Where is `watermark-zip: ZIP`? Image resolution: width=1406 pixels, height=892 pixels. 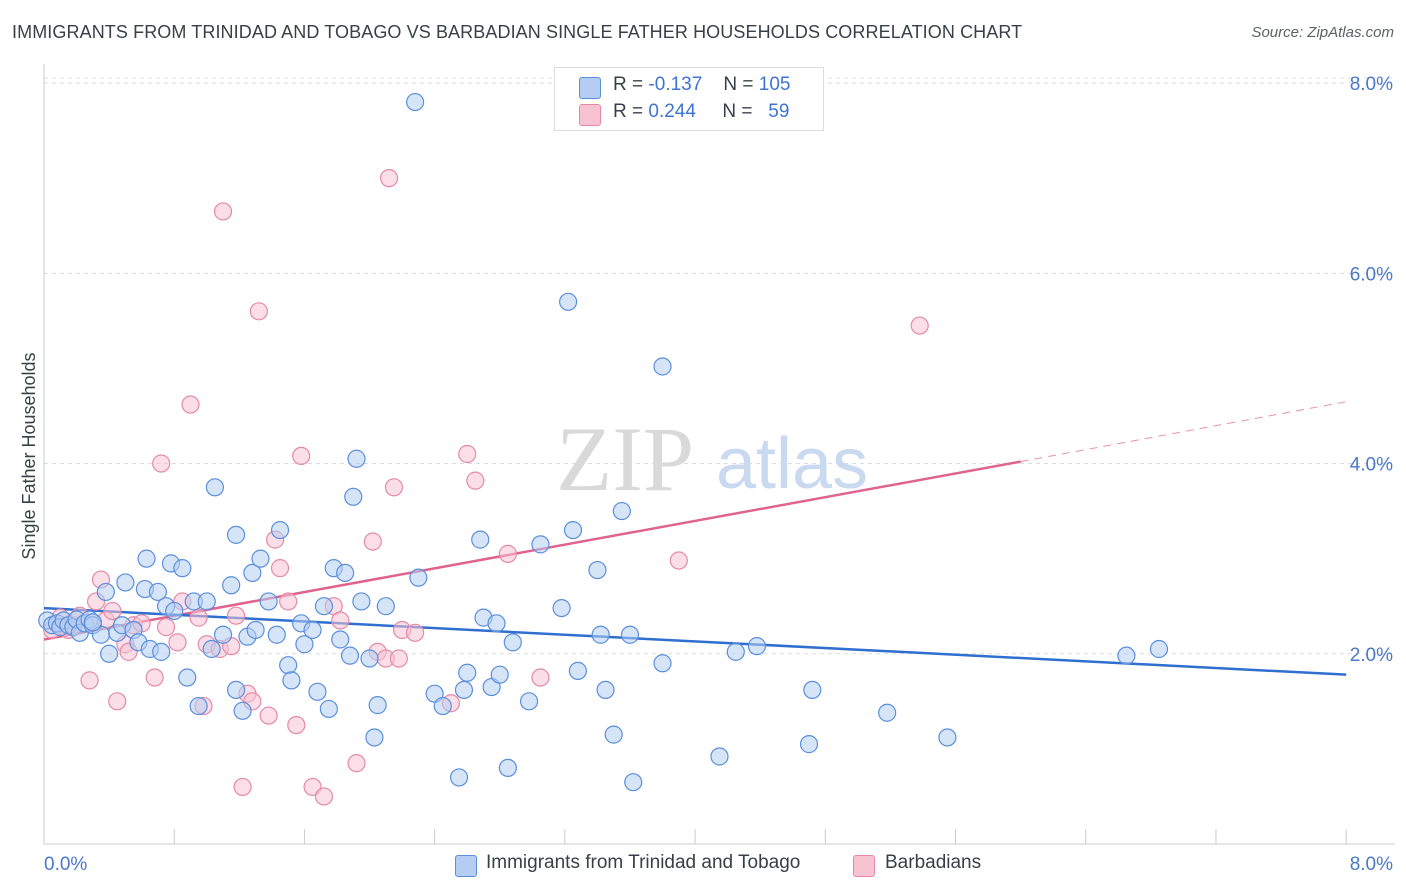 watermark-zip: ZIP is located at coordinates (625, 459).